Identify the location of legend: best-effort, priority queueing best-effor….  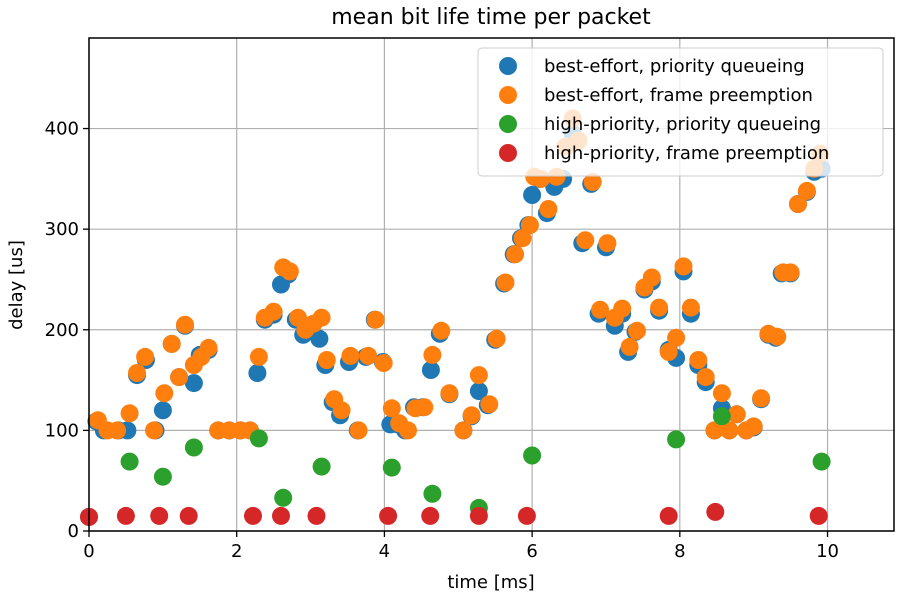
(680, 112).